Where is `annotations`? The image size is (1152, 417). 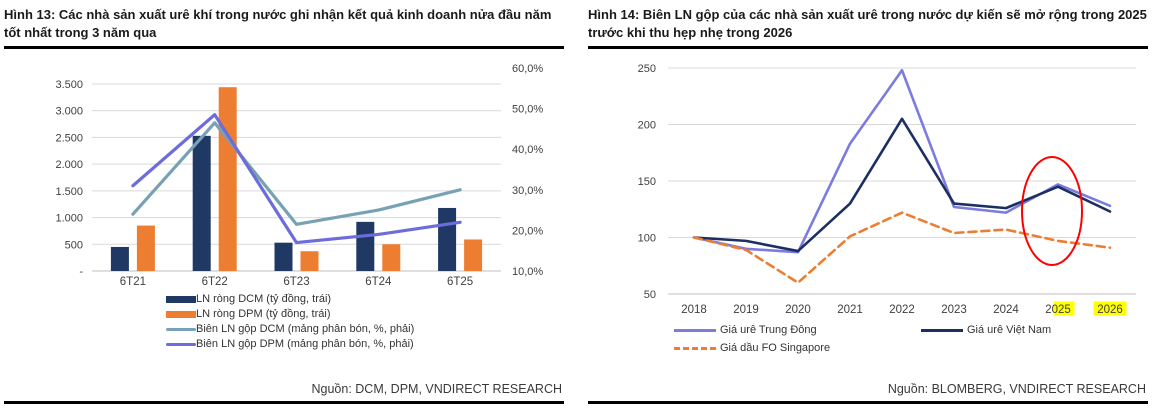 annotations is located at coordinates (1052, 211).